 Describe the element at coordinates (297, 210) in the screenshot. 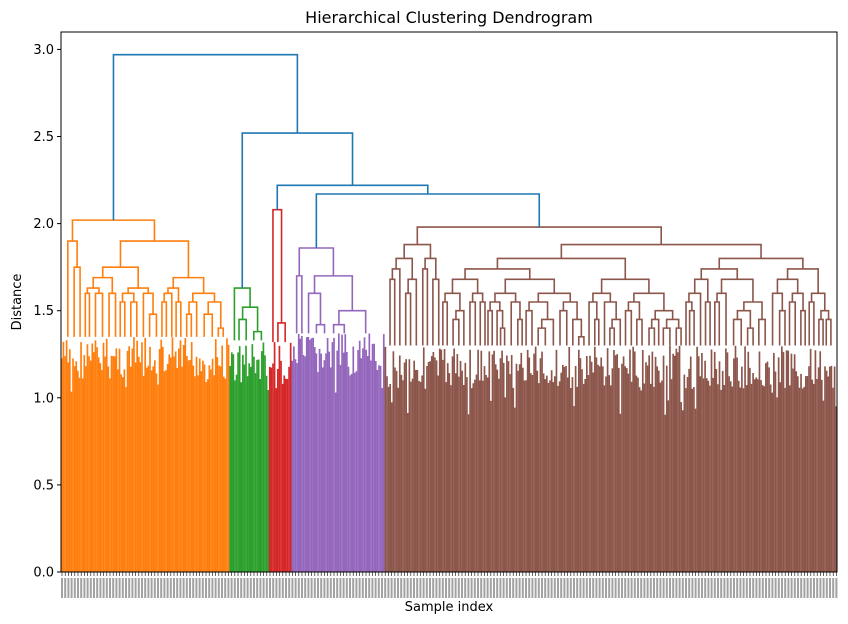

I see `upper-link` at that location.